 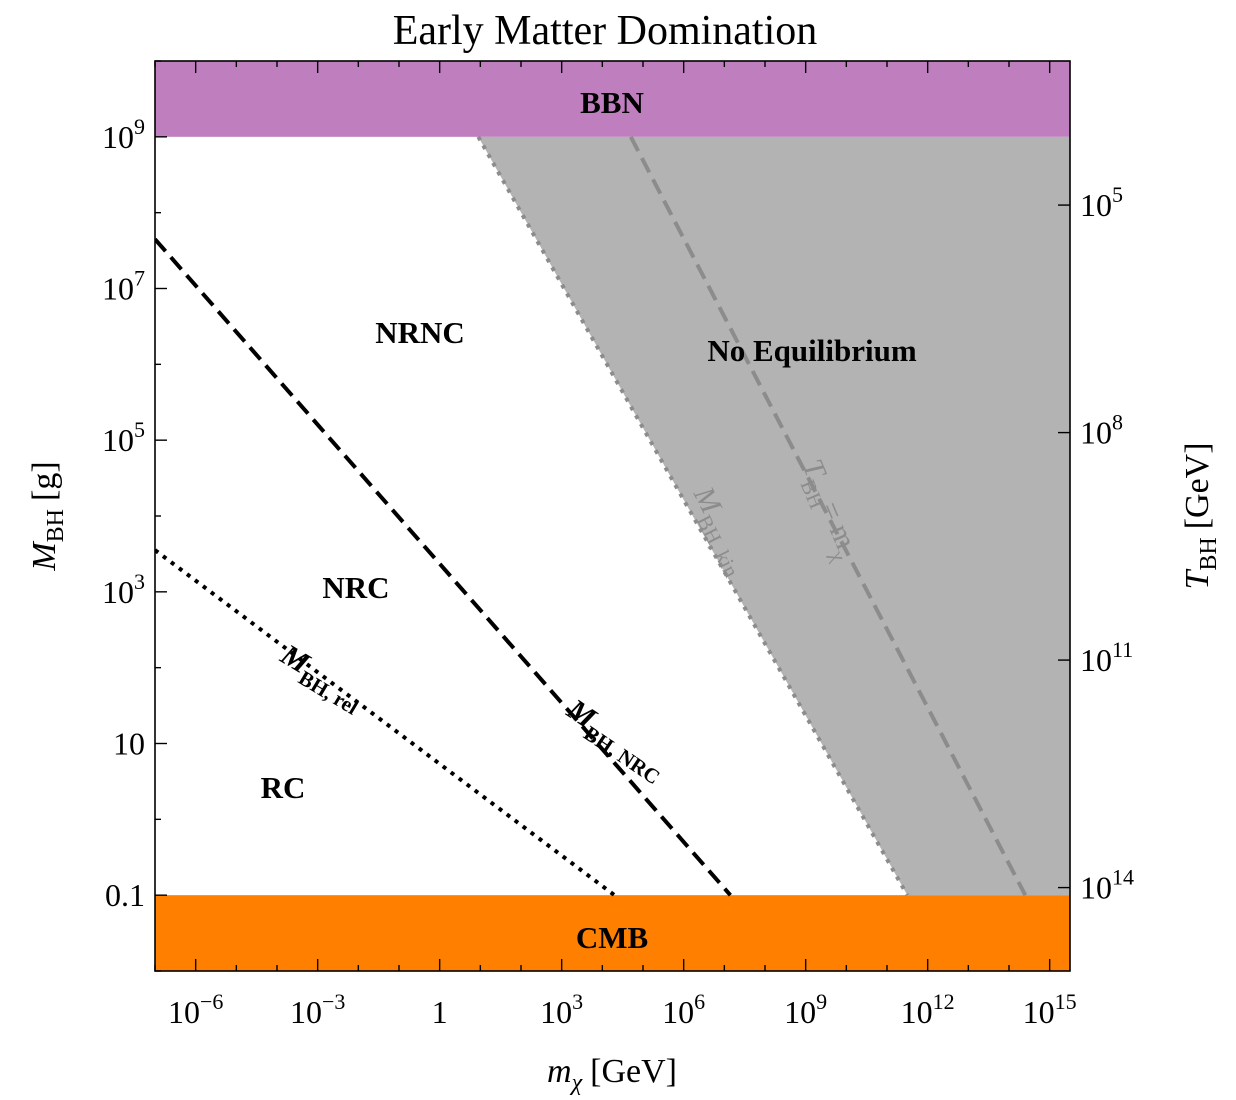 What do you see at coordinates (683, 1009) in the screenshot?
I see `x-tick-label: 10⁶` at bounding box center [683, 1009].